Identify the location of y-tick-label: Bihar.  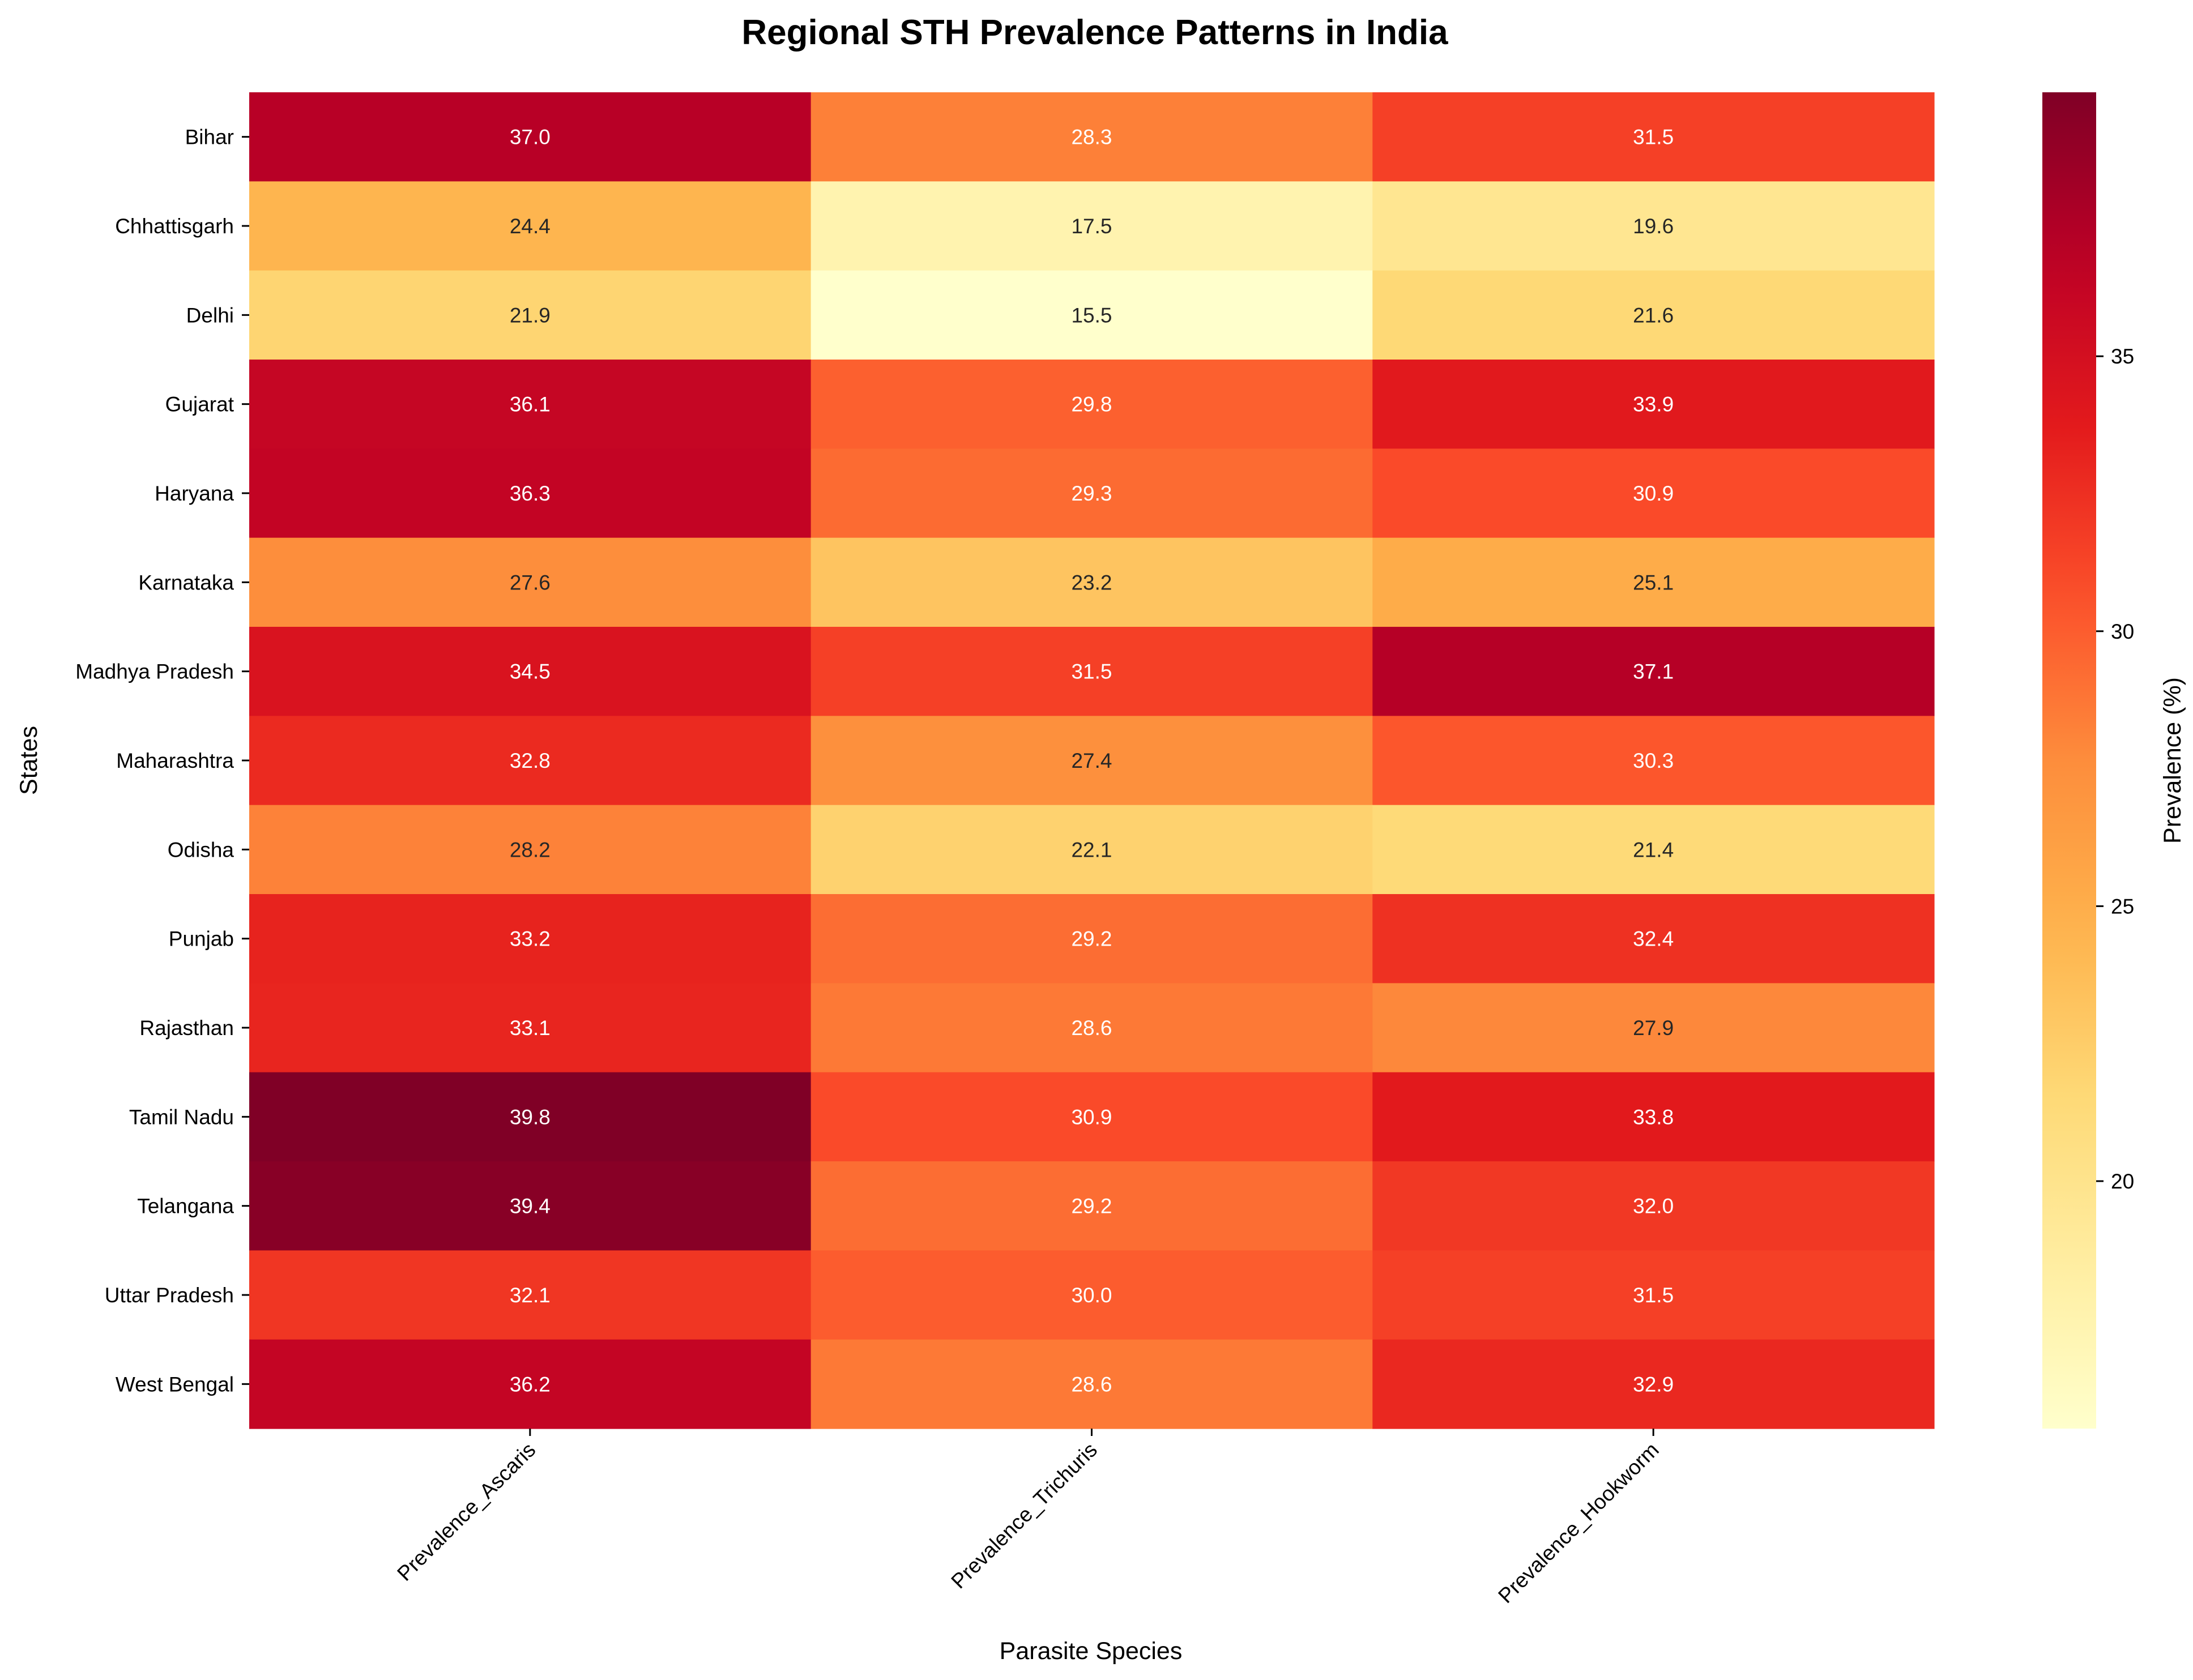
(209, 137).